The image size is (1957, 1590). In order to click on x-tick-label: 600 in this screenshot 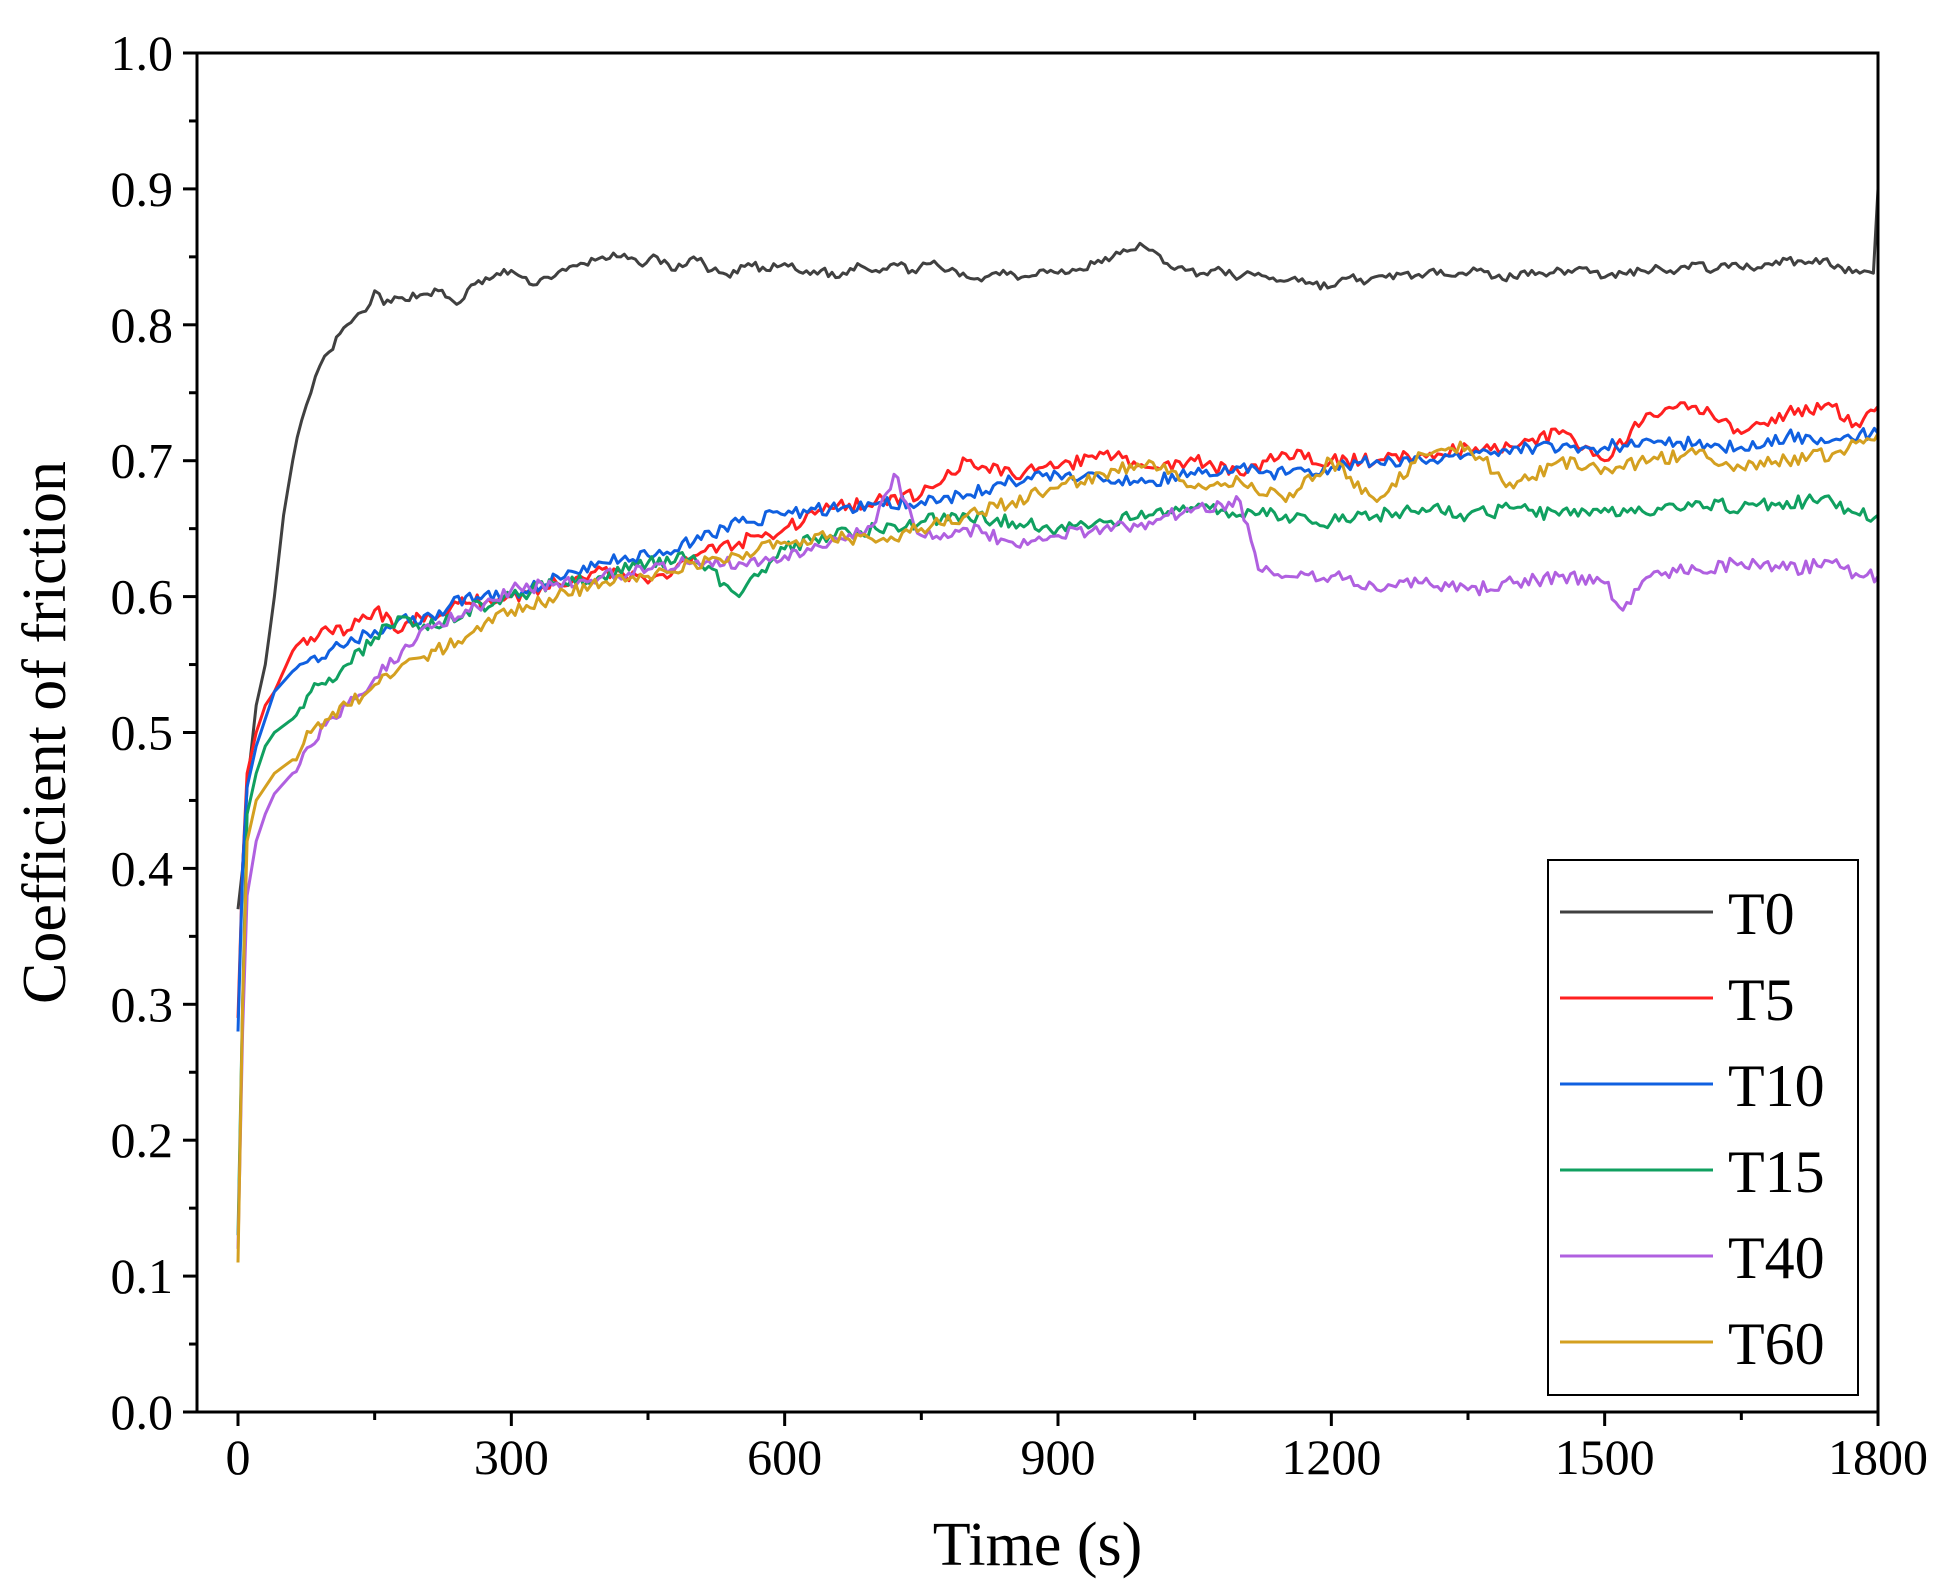, I will do `click(784, 1457)`.